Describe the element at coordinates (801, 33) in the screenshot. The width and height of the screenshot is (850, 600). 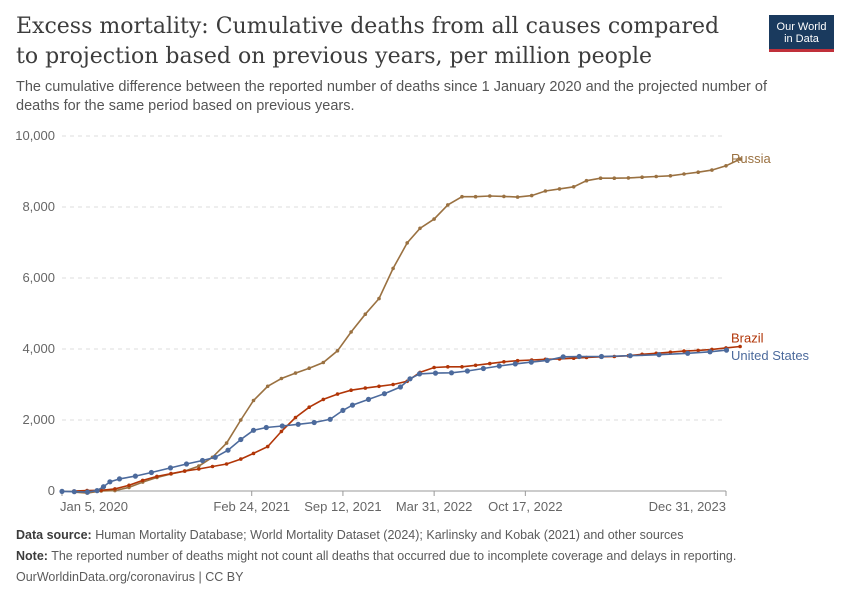
I see `owid-logo: Our World in Data` at that location.